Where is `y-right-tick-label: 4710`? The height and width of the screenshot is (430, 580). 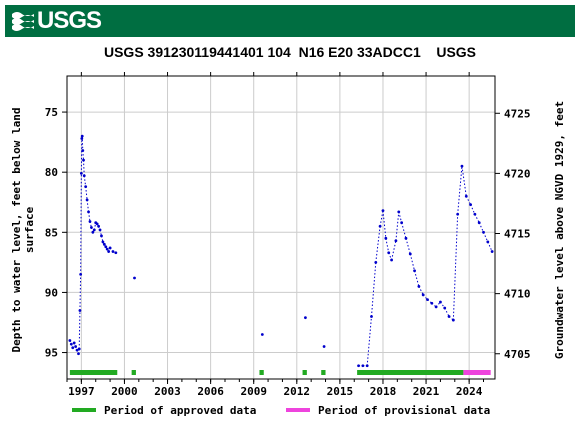 y-right-tick-label: 4710 is located at coordinates (517, 294).